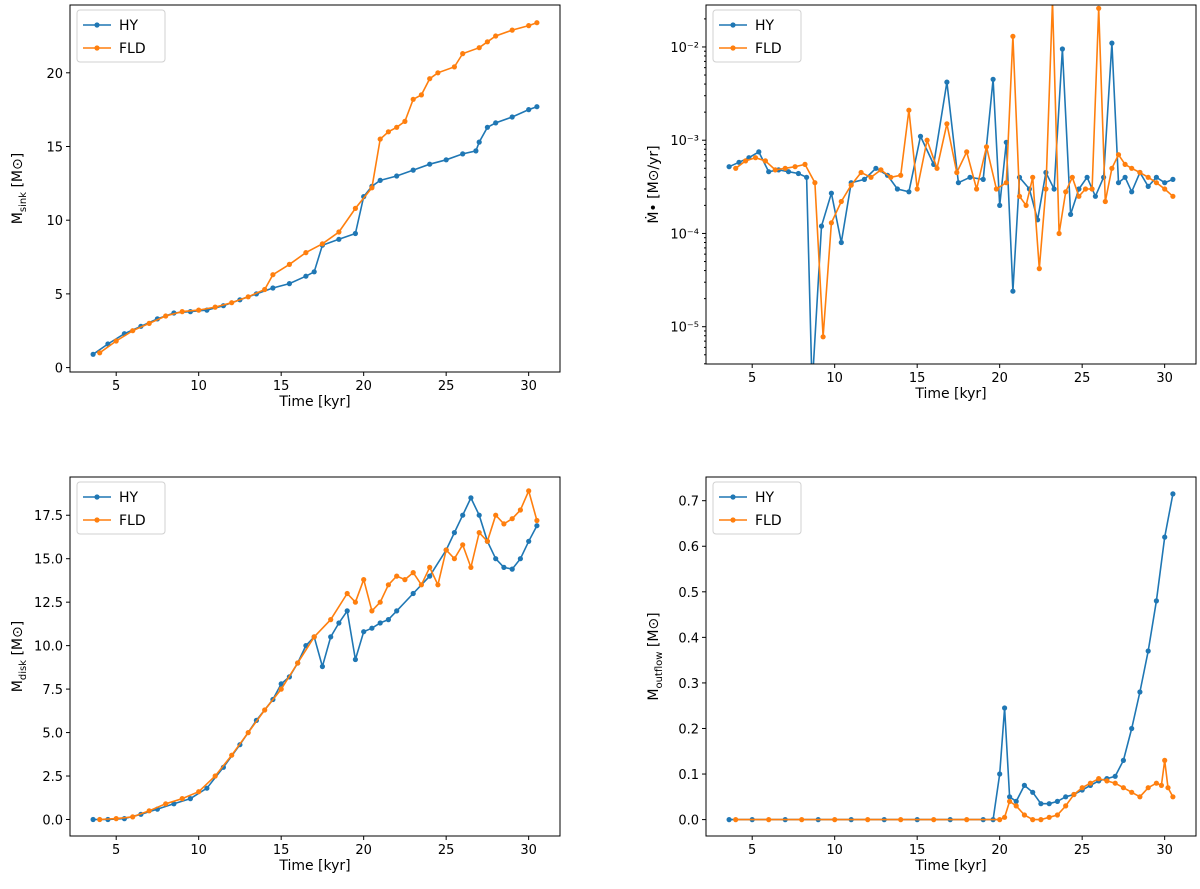 The width and height of the screenshot is (1200, 889). I want to click on y-tick-label: 10.0, so click(48, 647).